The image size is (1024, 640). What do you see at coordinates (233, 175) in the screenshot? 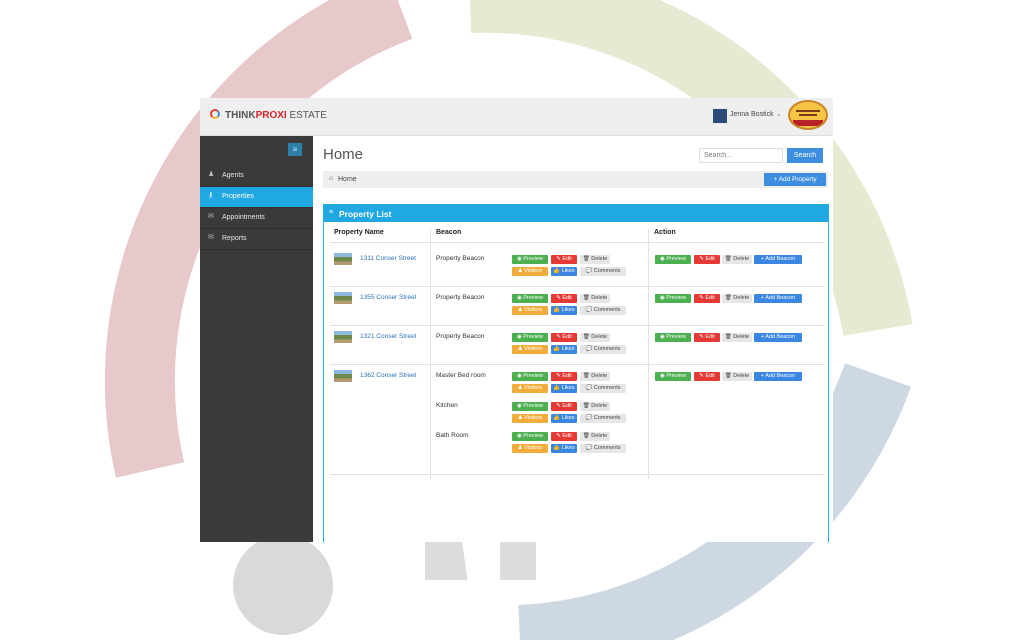
I see `sidebar-item-label: Agents` at bounding box center [233, 175].